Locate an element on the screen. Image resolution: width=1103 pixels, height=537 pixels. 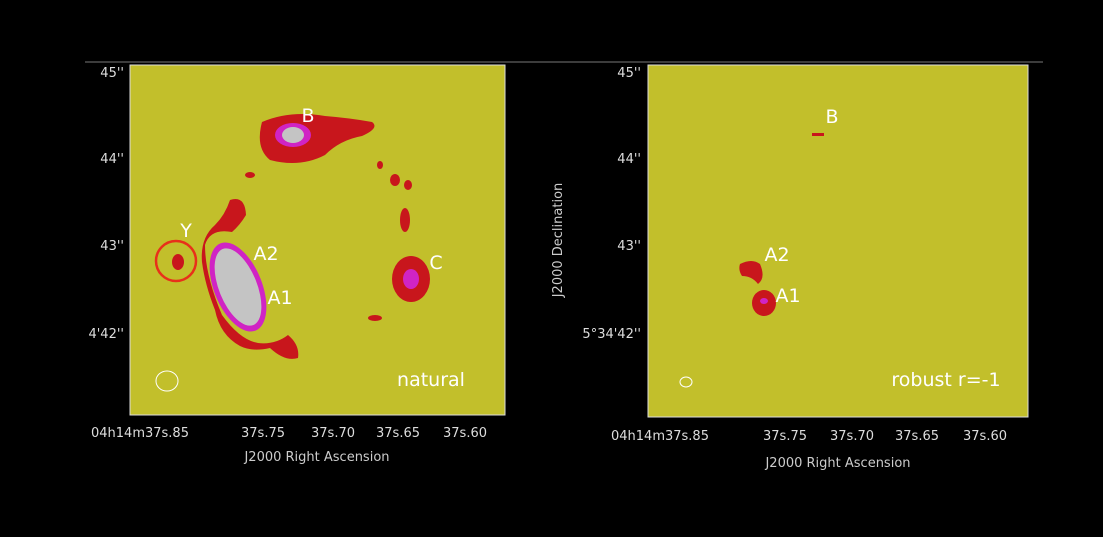
source-label: C is located at coordinates (435, 263).